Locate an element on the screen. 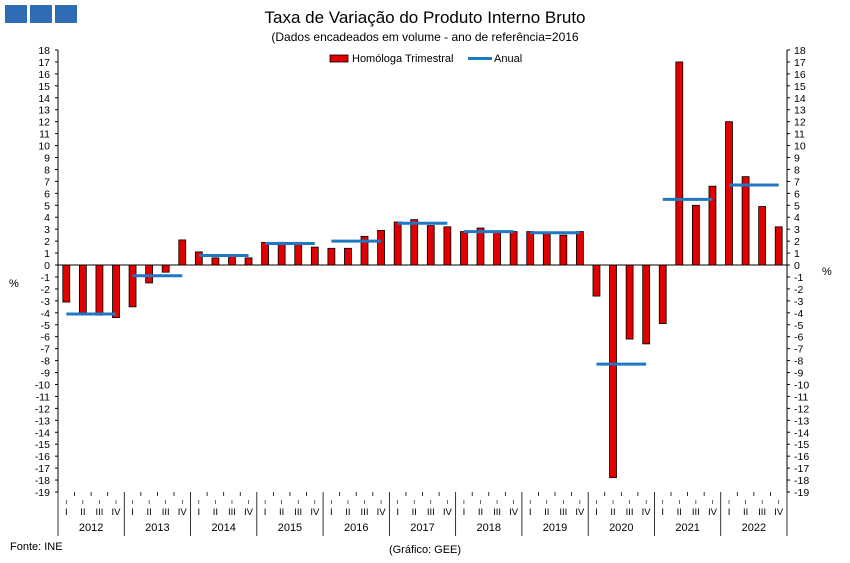 The image size is (850, 563). y-tick-label-left: 17 is located at coordinates (44, 63).